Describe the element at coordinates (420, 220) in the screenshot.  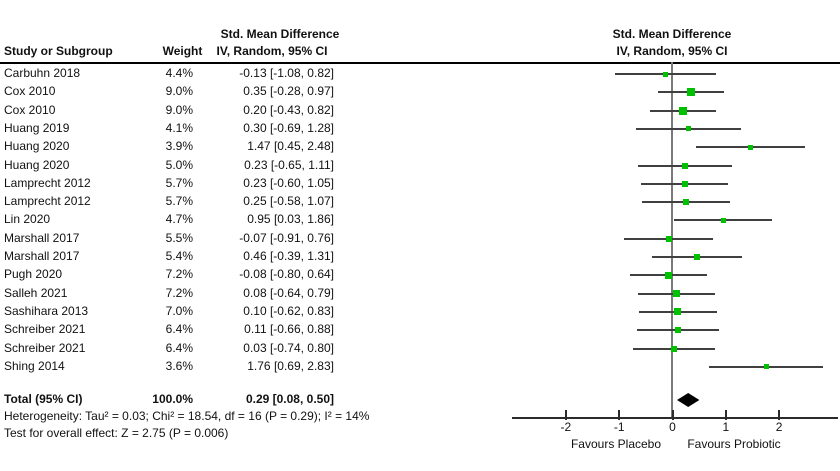
I see `study-row: Lin 2020 4.7% 0.95 [0.03, 1.86]` at that location.